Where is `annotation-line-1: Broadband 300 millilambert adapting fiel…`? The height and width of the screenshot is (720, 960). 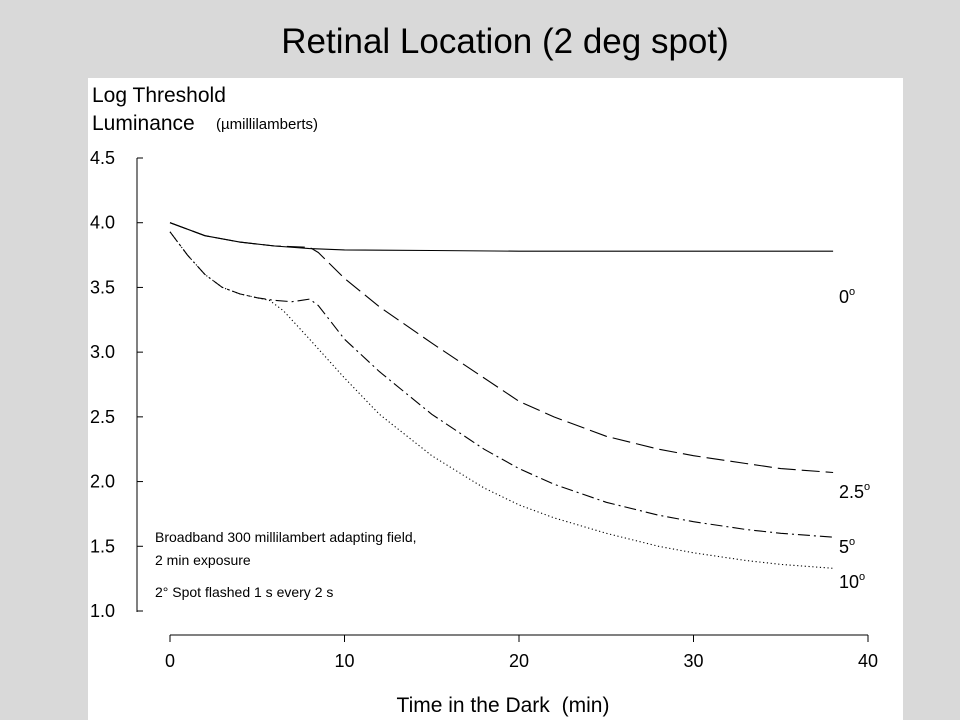 annotation-line-1: Broadband 300 millilambert adapting fiel… is located at coordinates (286, 537).